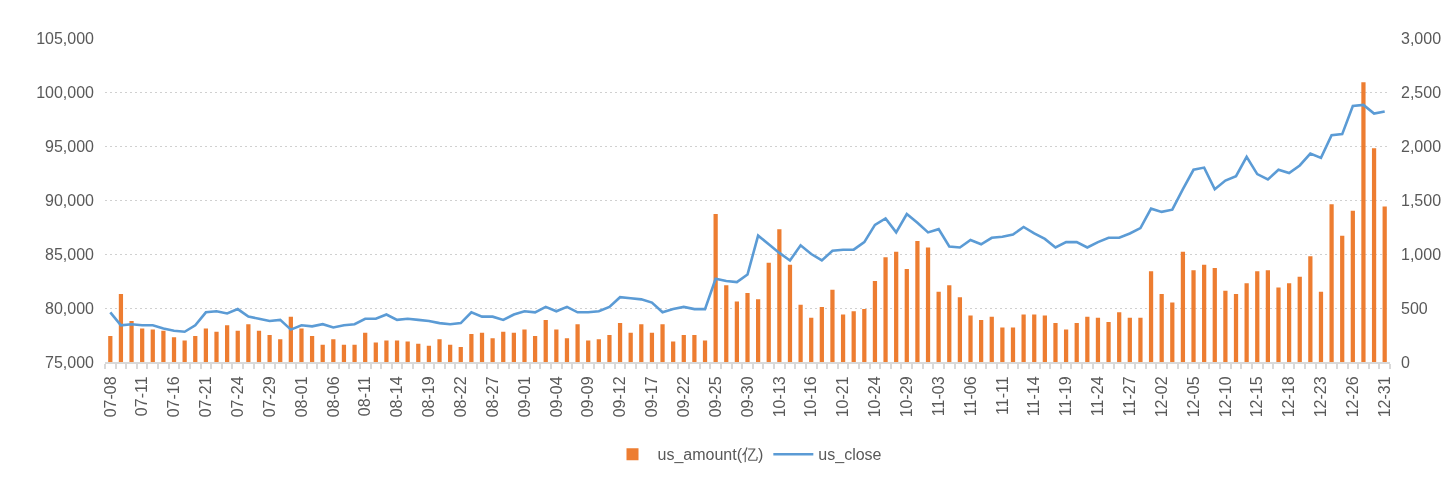 This screenshot has width=1456, height=484. I want to click on x-tick-label: 12-23, so click(1321, 397).